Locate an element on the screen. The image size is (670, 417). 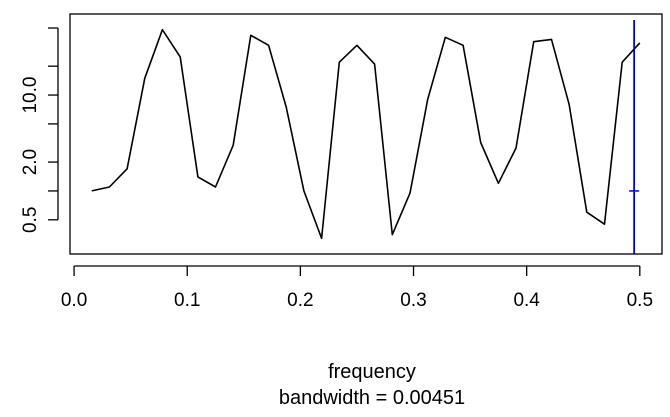
x-tick-label-4: 0.4 is located at coordinates (526, 300).